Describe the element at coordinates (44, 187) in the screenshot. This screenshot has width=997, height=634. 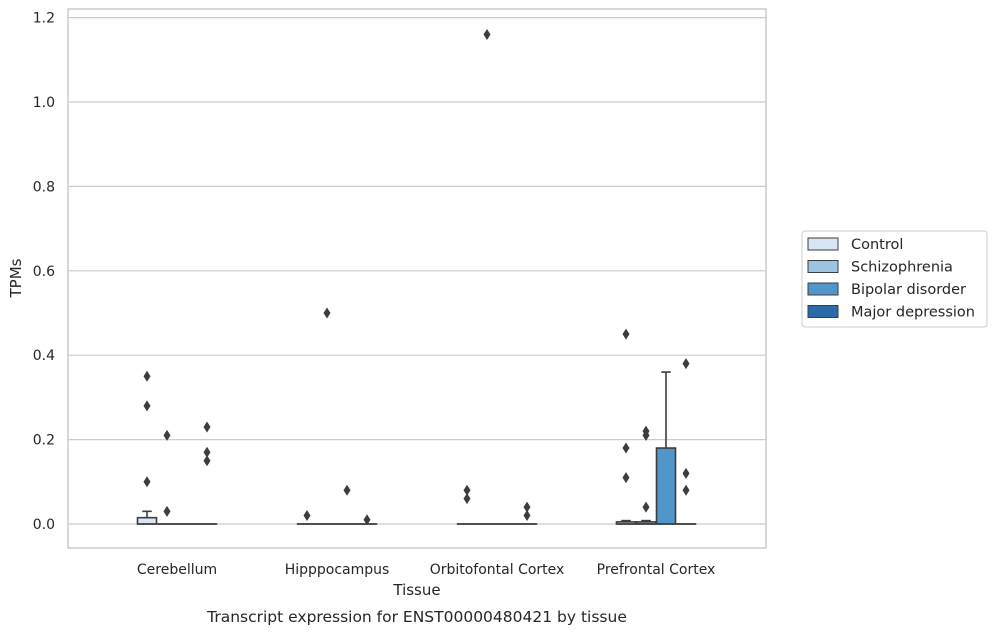
I see `y-tick-label: 0.8` at that location.